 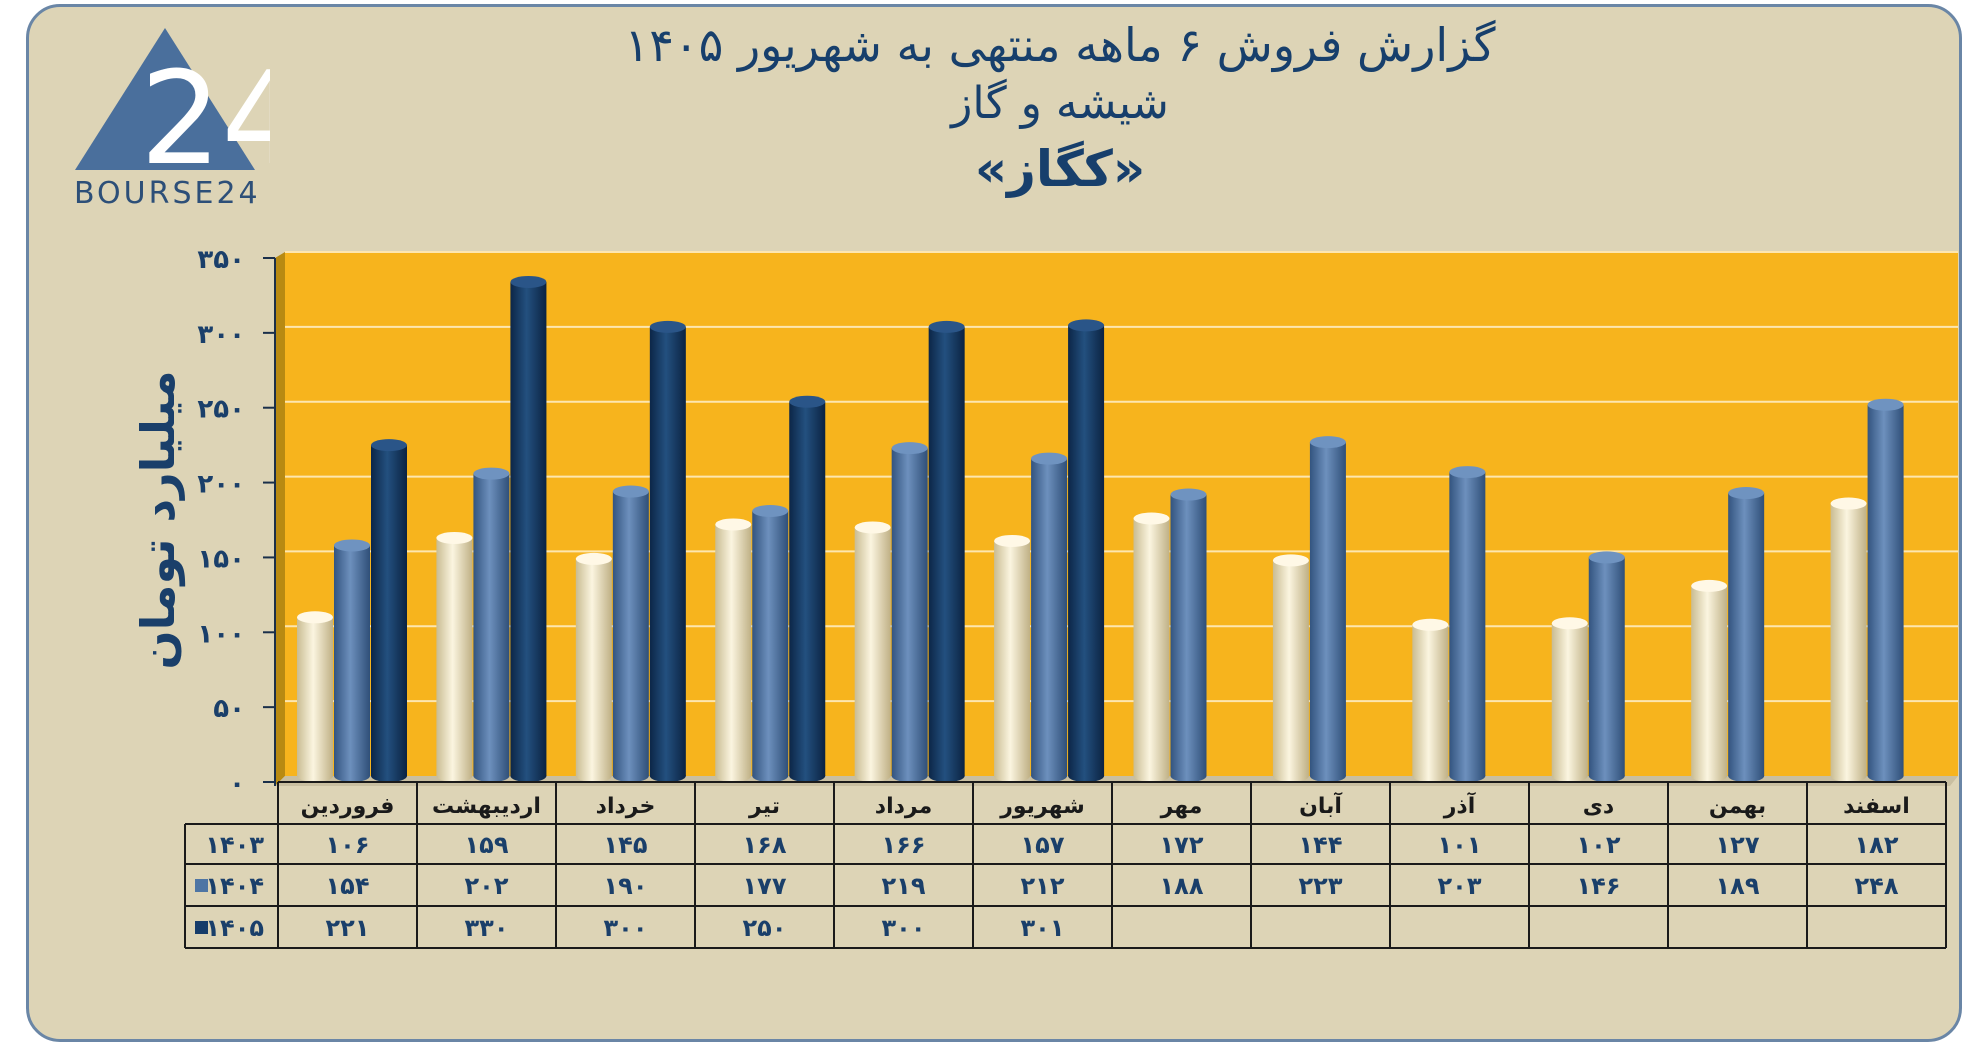 What do you see at coordinates (1049, 617) in the screenshot?
I see `bar-۱۴۰۴-شهریور` at bounding box center [1049, 617].